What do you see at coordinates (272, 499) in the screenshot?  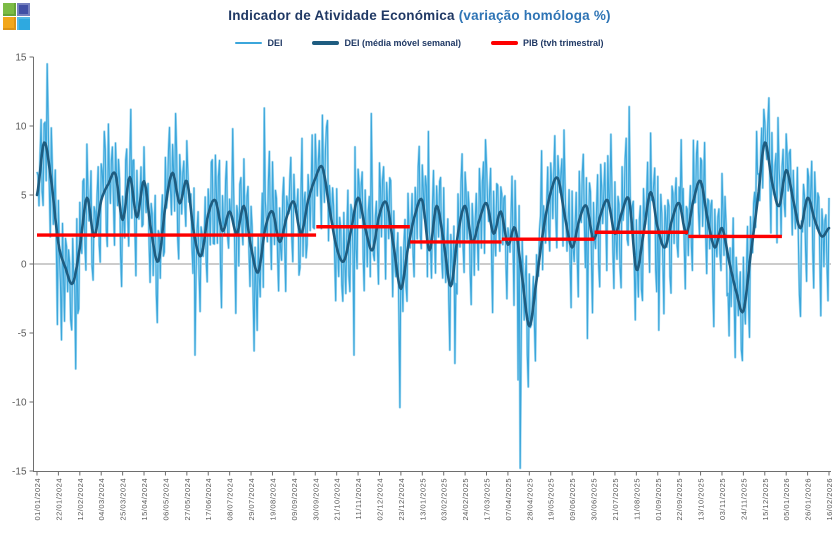 I see `x-tick-label: 19/08/2024` at bounding box center [272, 499].